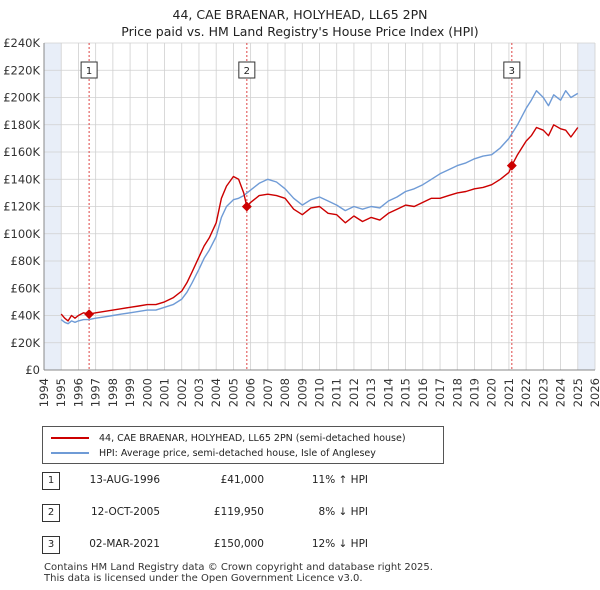  What do you see at coordinates (543, 392) in the screenshot?
I see `x-tick-label: 2023` at bounding box center [543, 392].